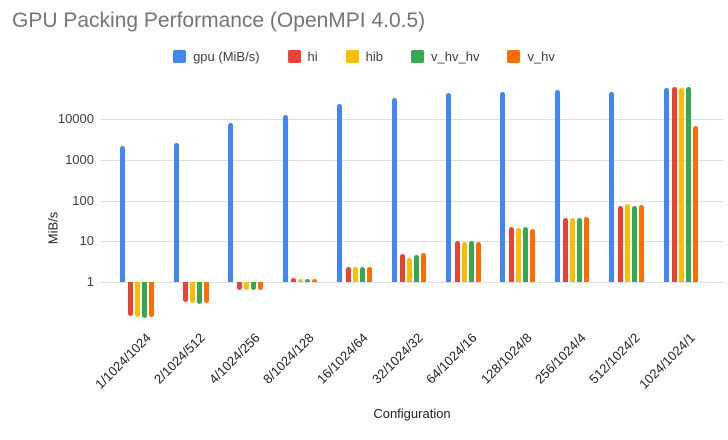  Describe the element at coordinates (219, 20) in the screenshot. I see `chart-title: GPU Packing Performance (OpenMPI 4.0.5)` at that location.